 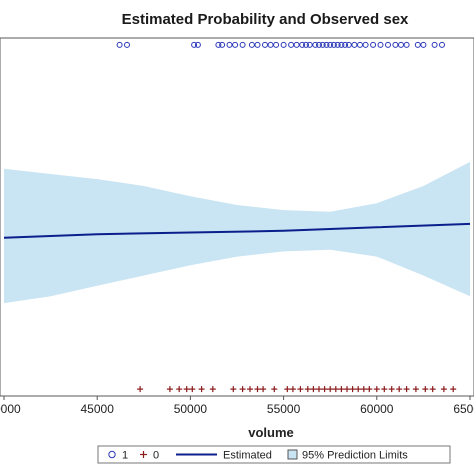 What do you see at coordinates (143, 454) in the screenshot?
I see `legend-plus-icon` at bounding box center [143, 454].